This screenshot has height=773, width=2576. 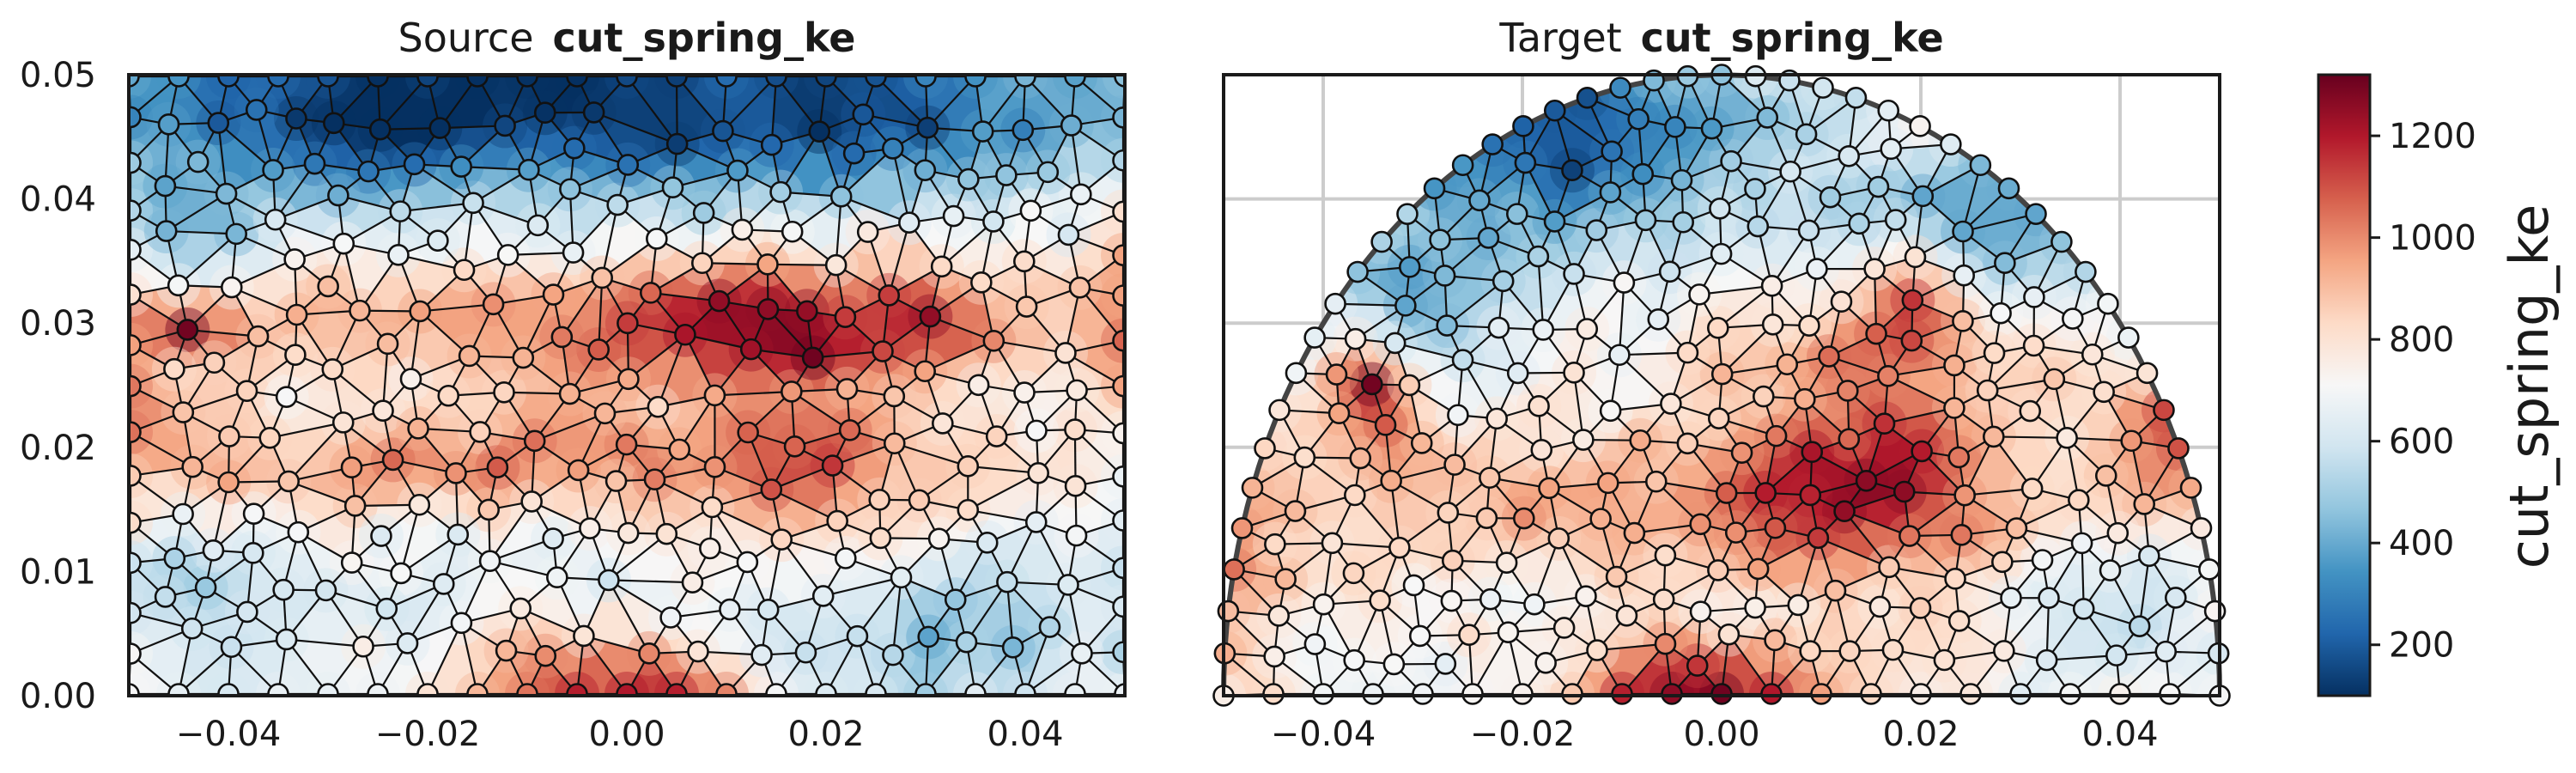 I want to click on source-x-tick-label: 0.02, so click(x=825, y=734).